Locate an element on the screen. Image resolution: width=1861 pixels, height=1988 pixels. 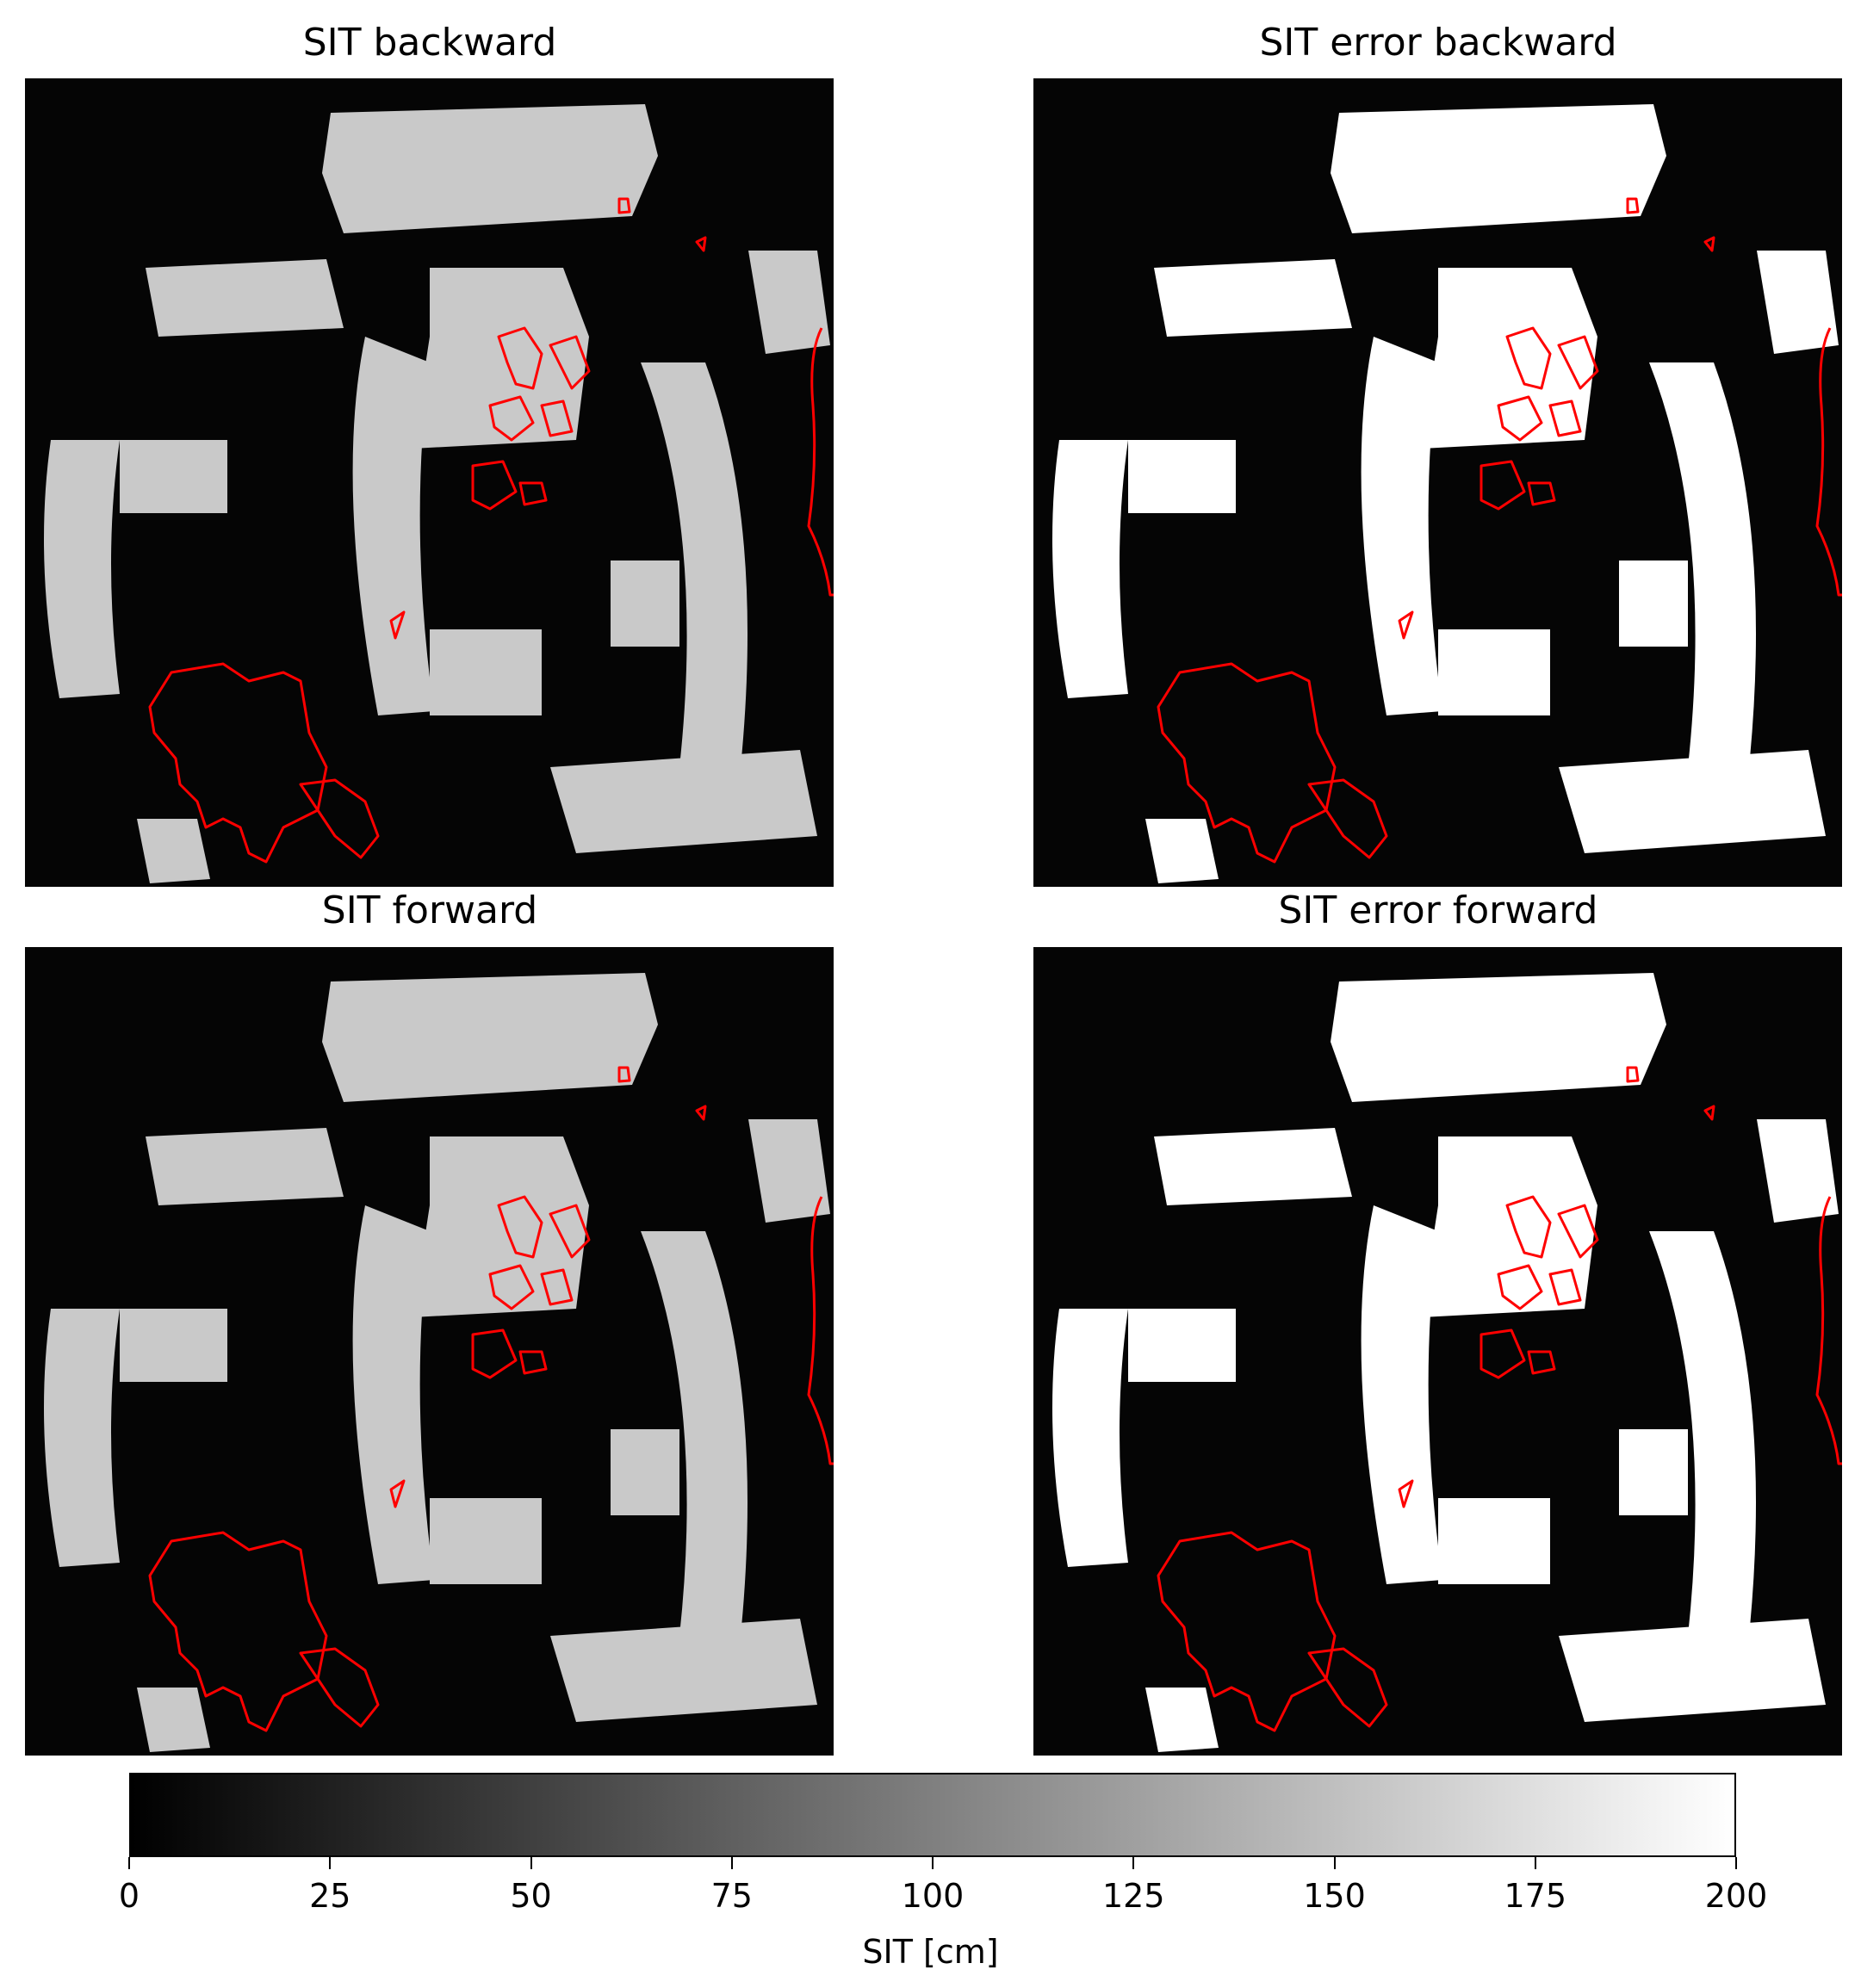
colorbar-gradient is located at coordinates (932, 1815).